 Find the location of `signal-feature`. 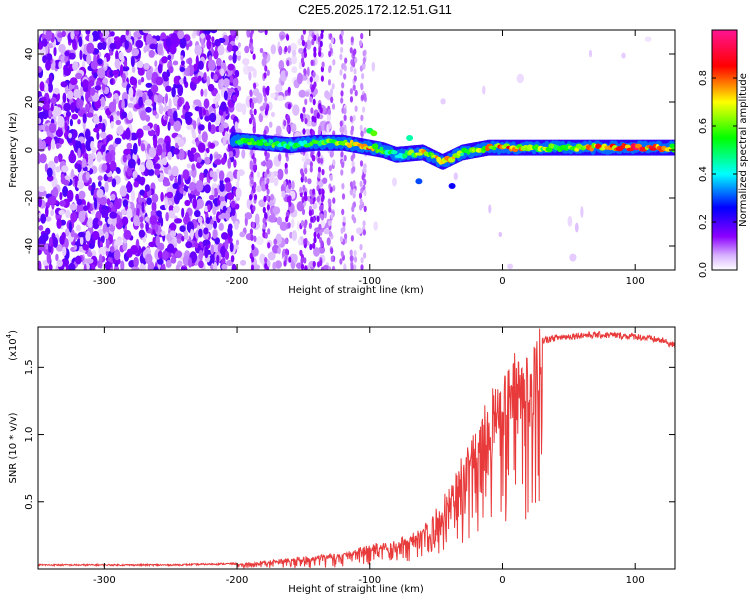

signal-feature is located at coordinates (419, 181).